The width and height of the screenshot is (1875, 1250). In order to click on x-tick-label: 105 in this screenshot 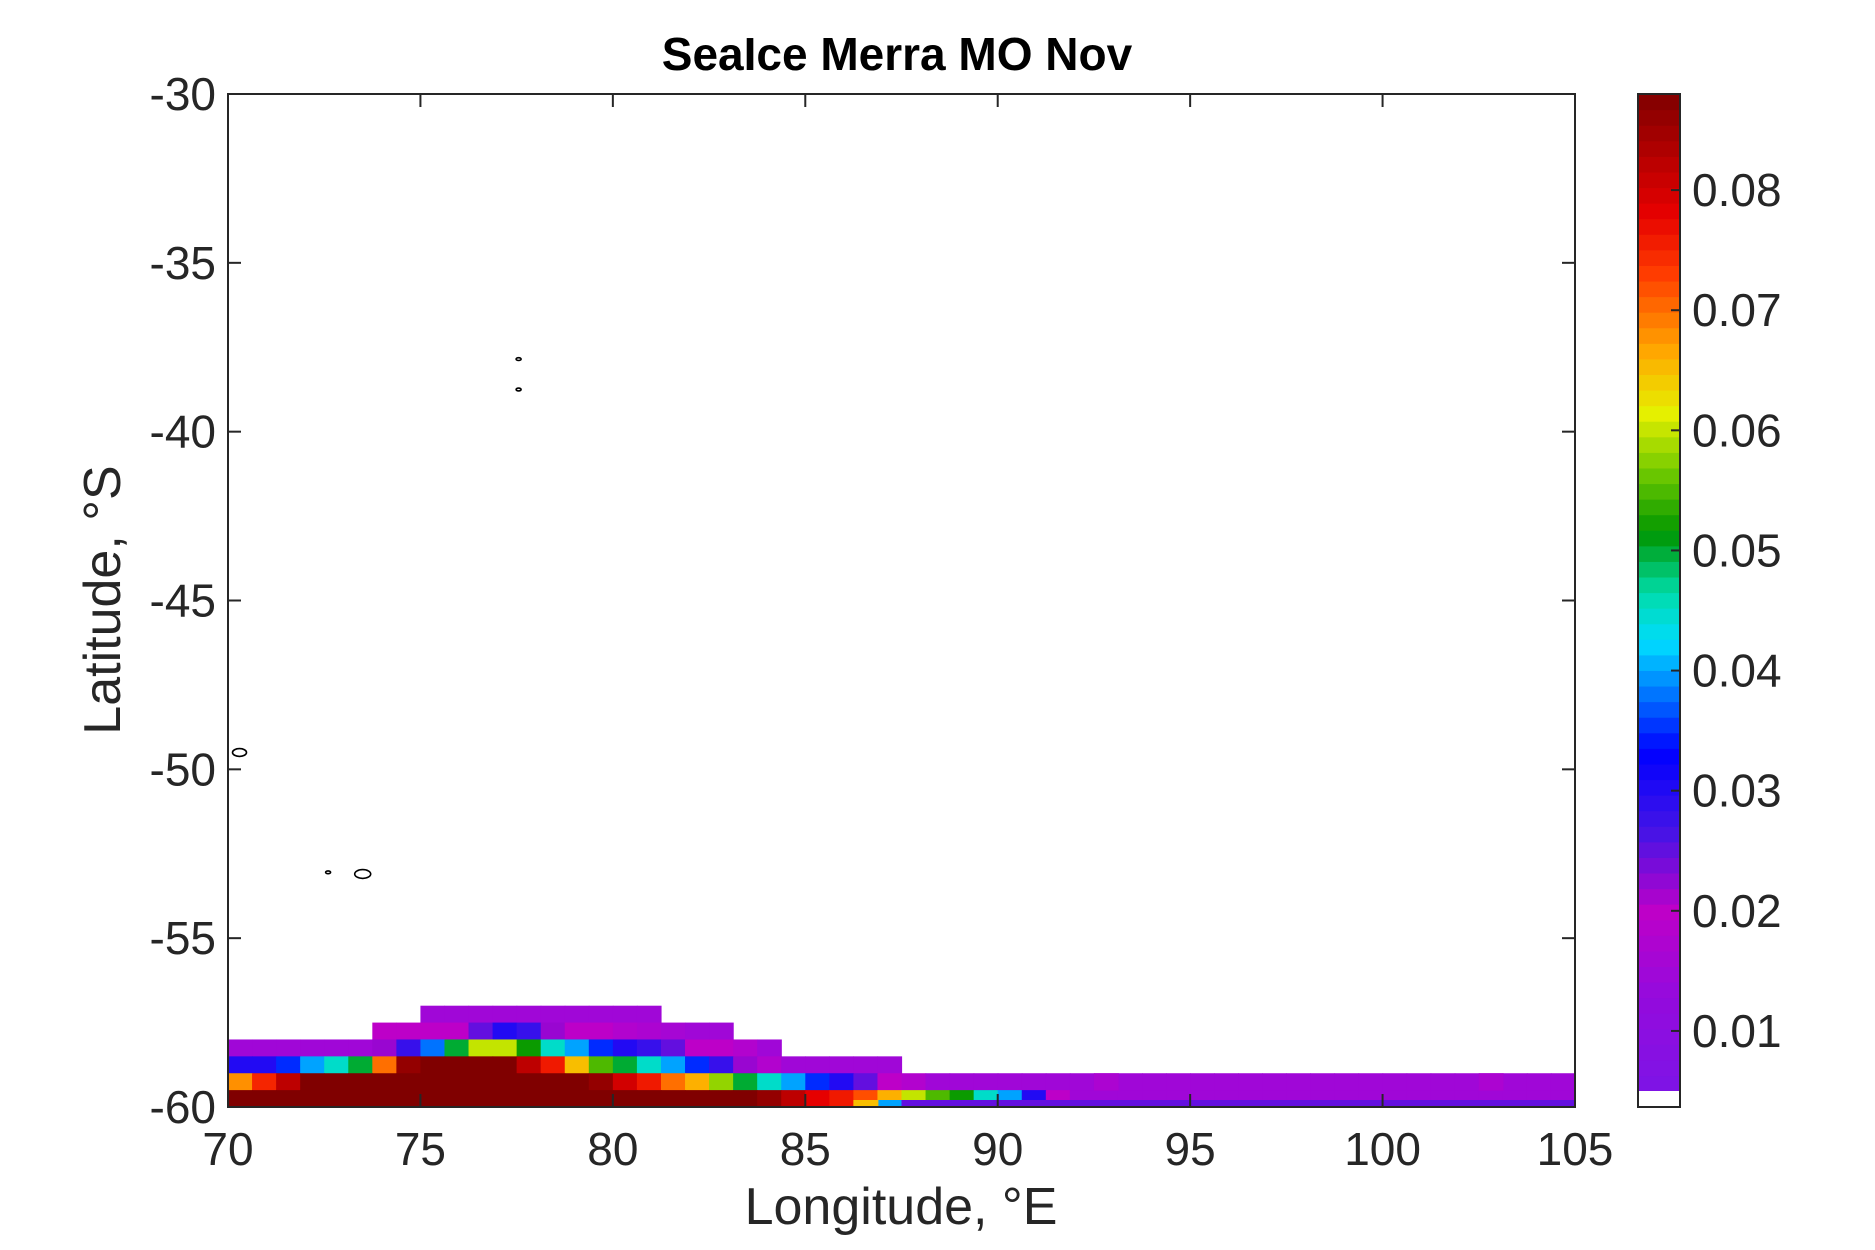, I will do `click(1575, 1149)`.